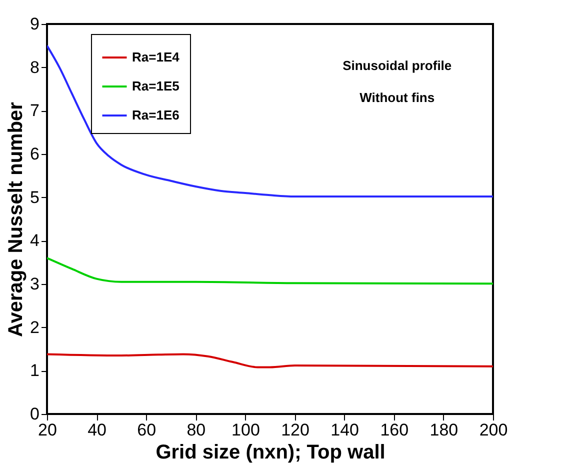 The image size is (563, 475). Describe the element at coordinates (35, 24) in the screenshot. I see `y-tick-label: 9` at that location.